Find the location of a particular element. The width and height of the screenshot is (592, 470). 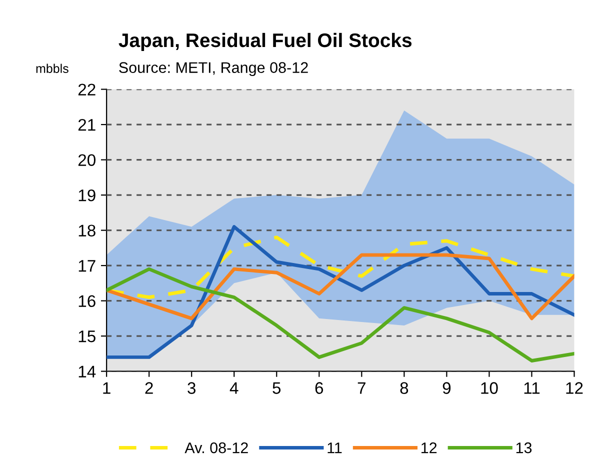

x-tick-label: 6 is located at coordinates (319, 388).